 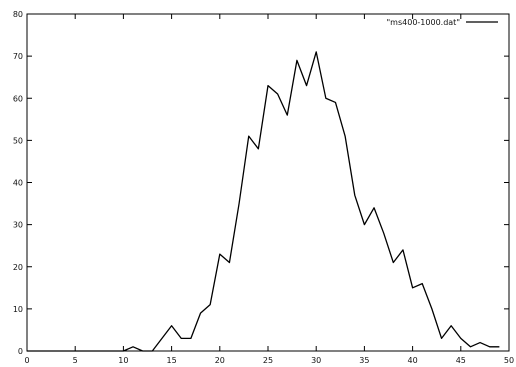 What do you see at coordinates (20, 351) in the screenshot?
I see `y-tick-label: 0` at bounding box center [20, 351].